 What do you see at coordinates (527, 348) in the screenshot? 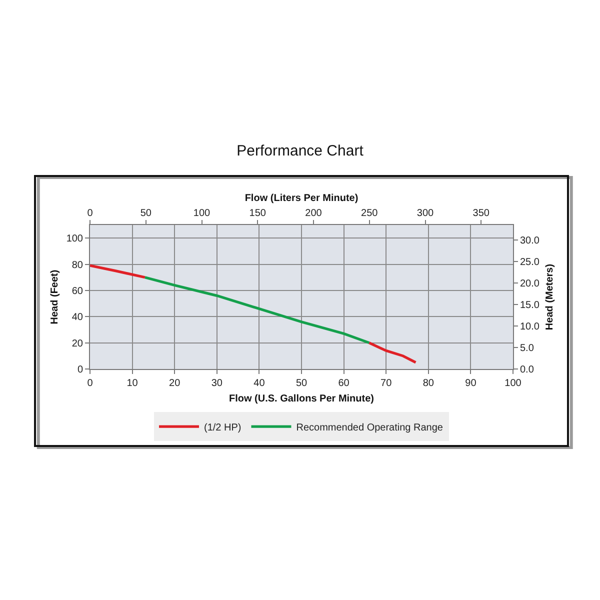
I see `y2-tick-label: 5.0` at bounding box center [527, 348].